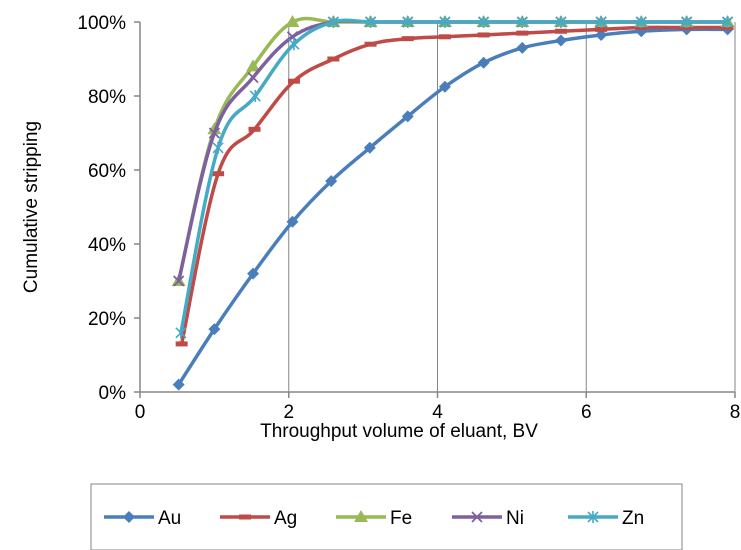 This screenshot has width=741, height=550. Describe the element at coordinates (285, 518) in the screenshot. I see `legend-label: Ag` at that location.